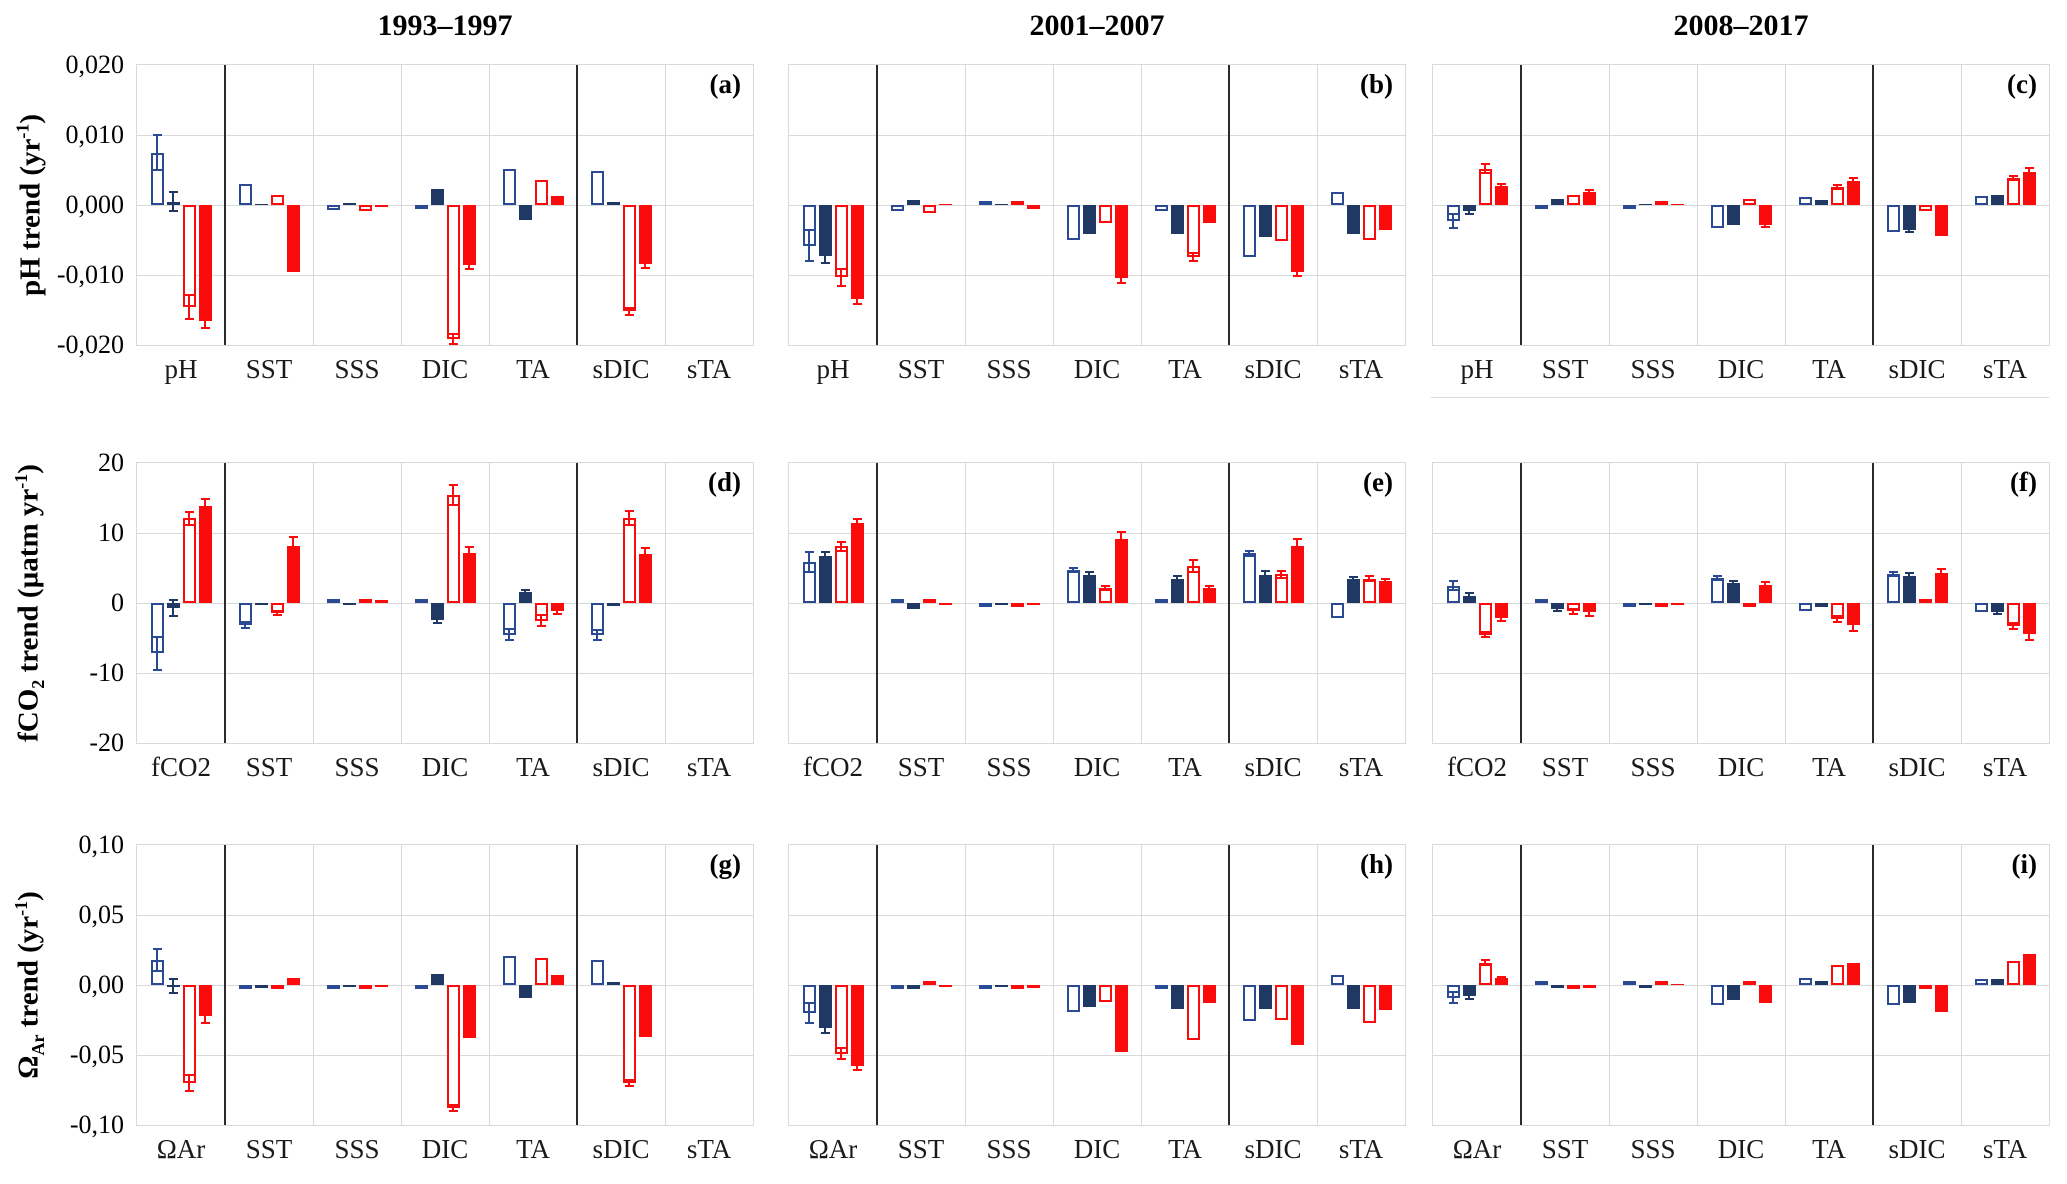 This screenshot has width=2067, height=1184. Describe the element at coordinates (68, 984) in the screenshot. I see `y-axis-omega-ar: ΩAr trend (yr-1) 0,10 0,05 0,00 -0,05 -0,10` at that location.